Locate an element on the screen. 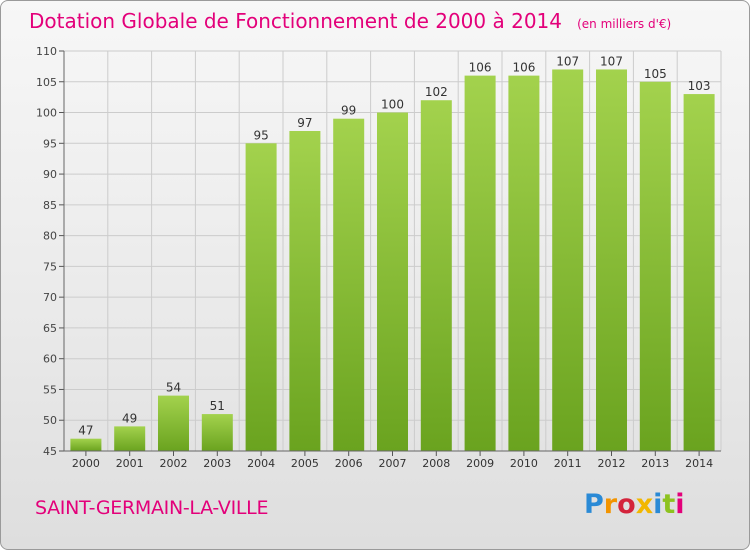 This screenshot has width=750, height=550. logo-letter: o is located at coordinates (626, 504).